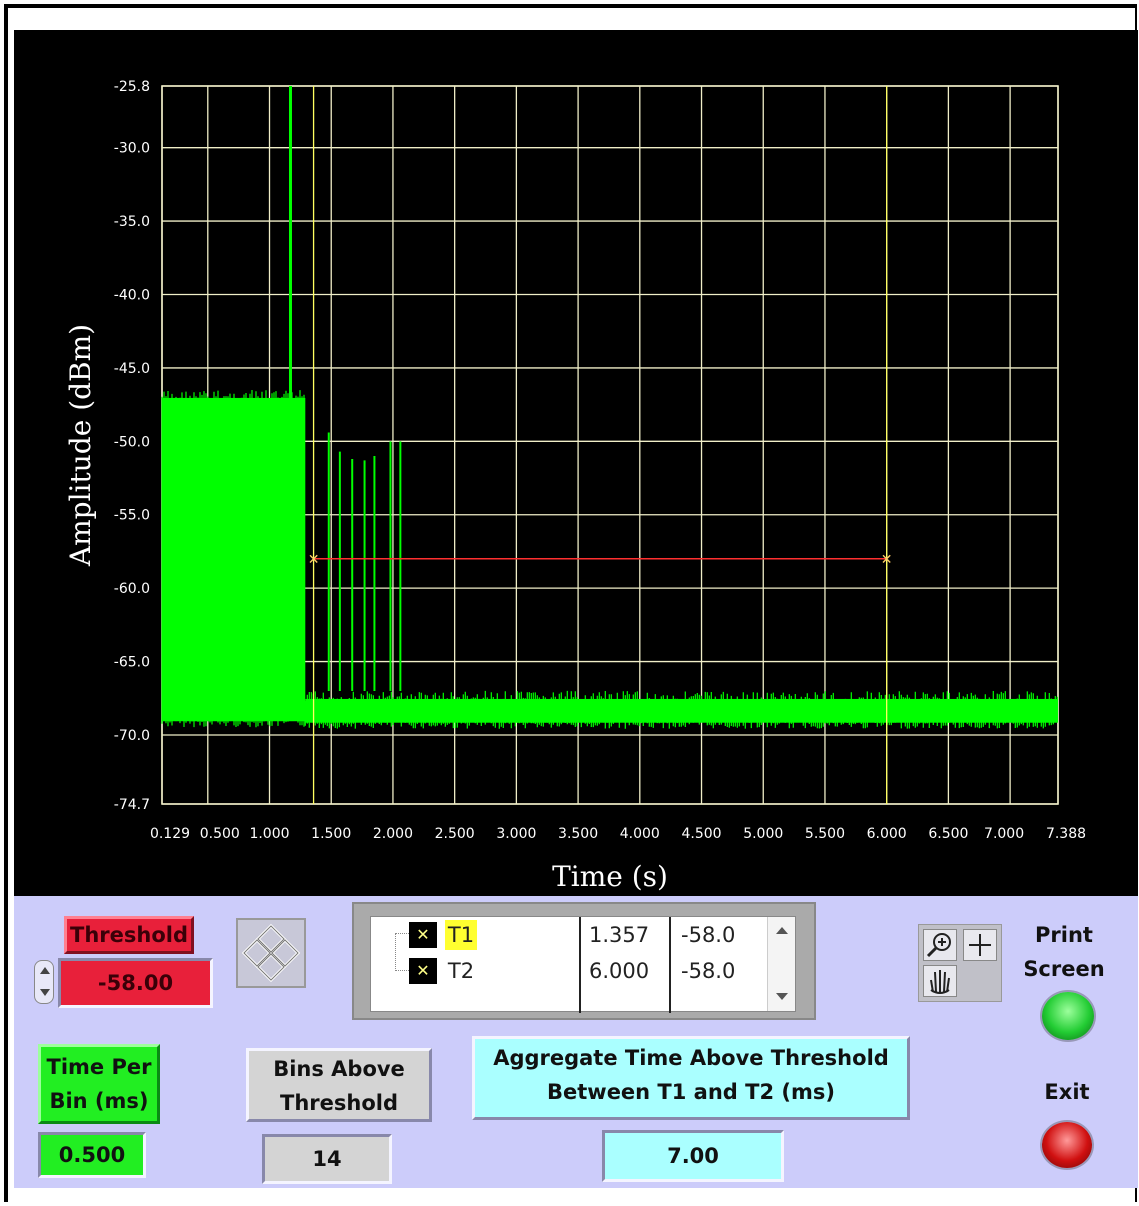  Describe the element at coordinates (132, 149) in the screenshot. I see `y-tick-label: -30.0` at that location.